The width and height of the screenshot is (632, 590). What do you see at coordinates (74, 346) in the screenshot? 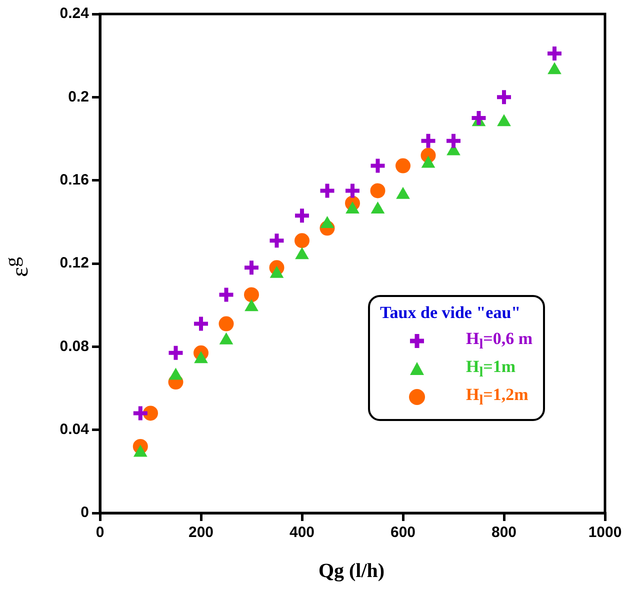
I see `y-tick-label: 0.08` at bounding box center [74, 346].